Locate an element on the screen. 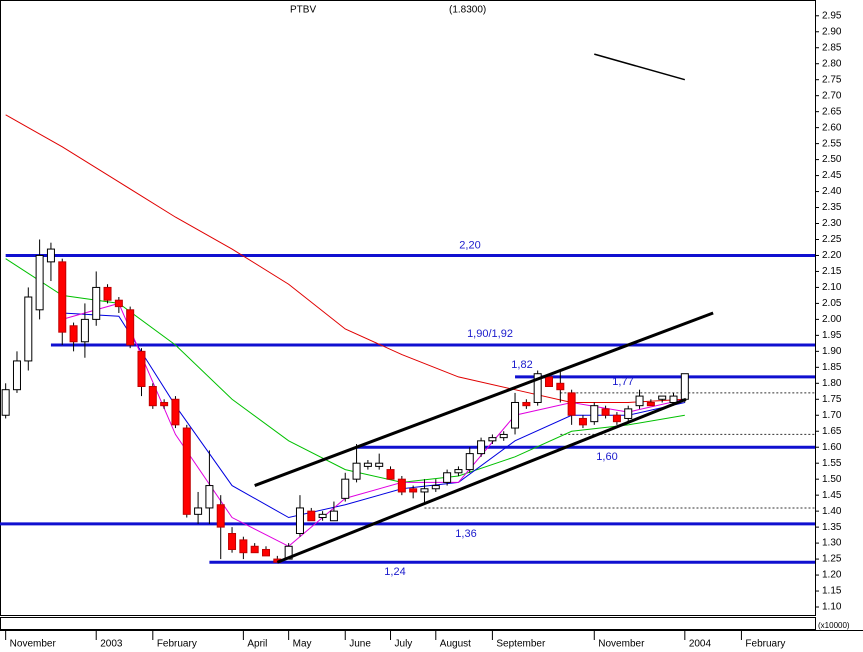  y-tick-label: 2.35 is located at coordinates (832, 207).